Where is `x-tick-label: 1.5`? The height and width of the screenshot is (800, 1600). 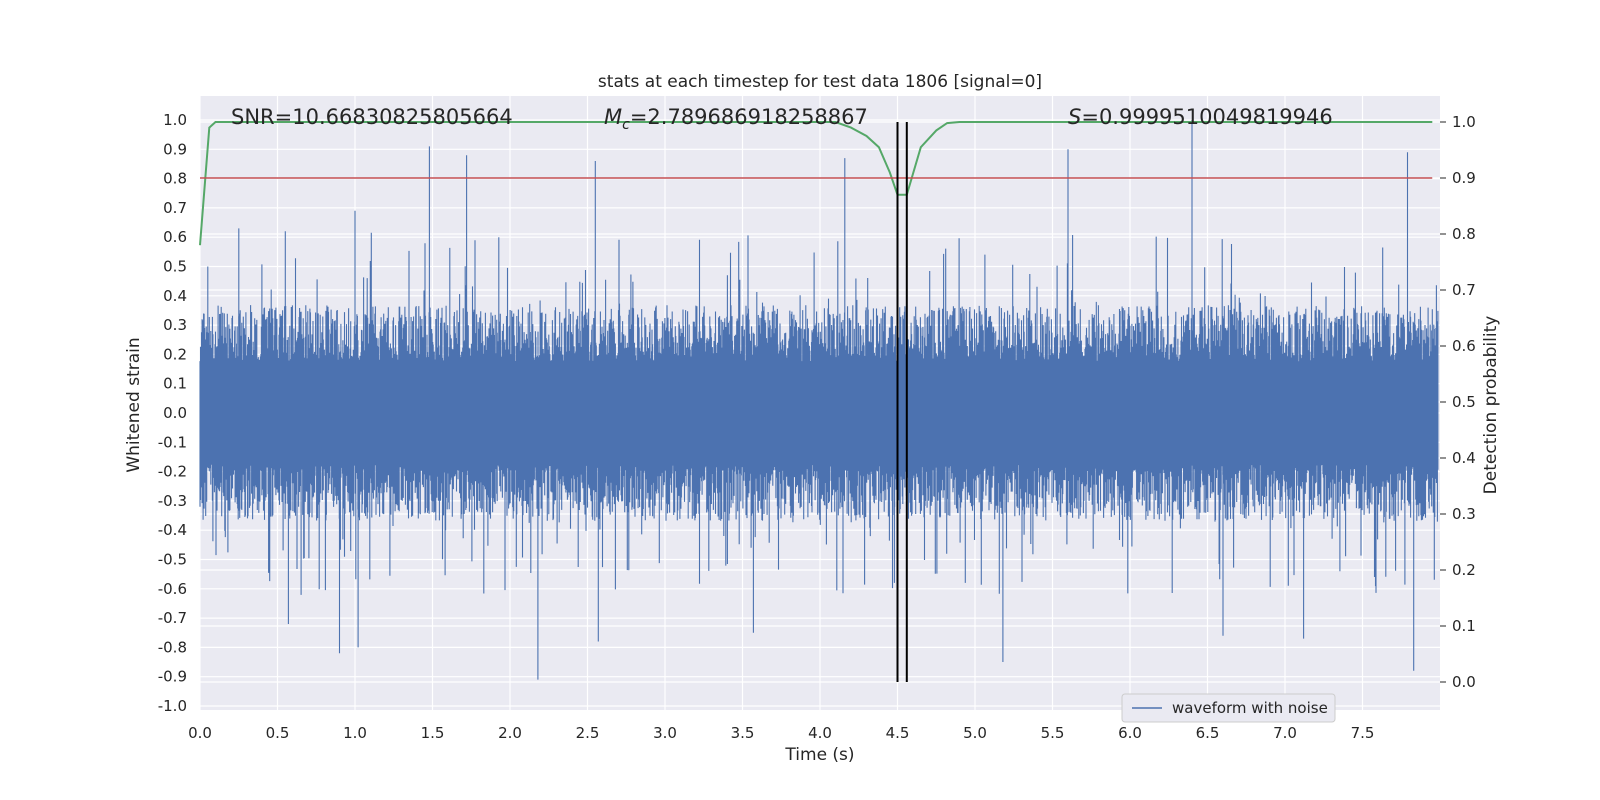 x-tick-label: 1.5 is located at coordinates (433, 733).